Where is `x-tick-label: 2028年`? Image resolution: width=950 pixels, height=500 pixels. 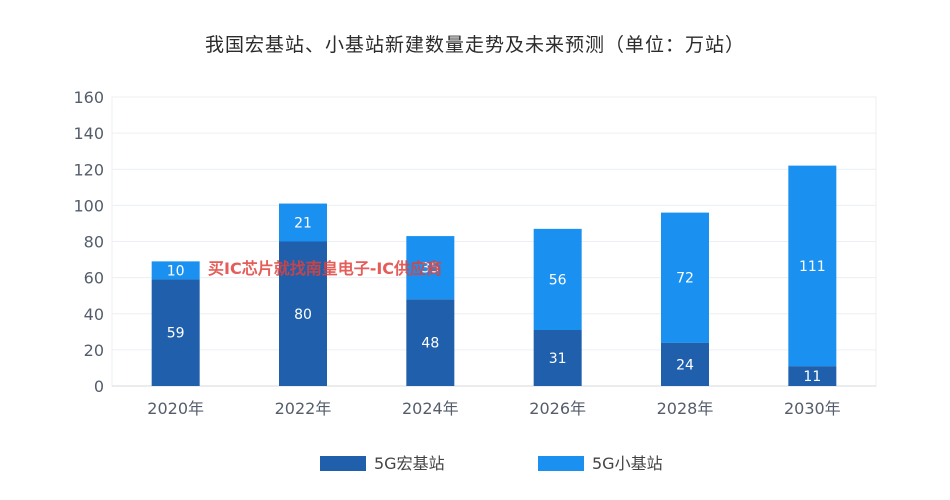 x-tick-label: 2028年 is located at coordinates (685, 408).